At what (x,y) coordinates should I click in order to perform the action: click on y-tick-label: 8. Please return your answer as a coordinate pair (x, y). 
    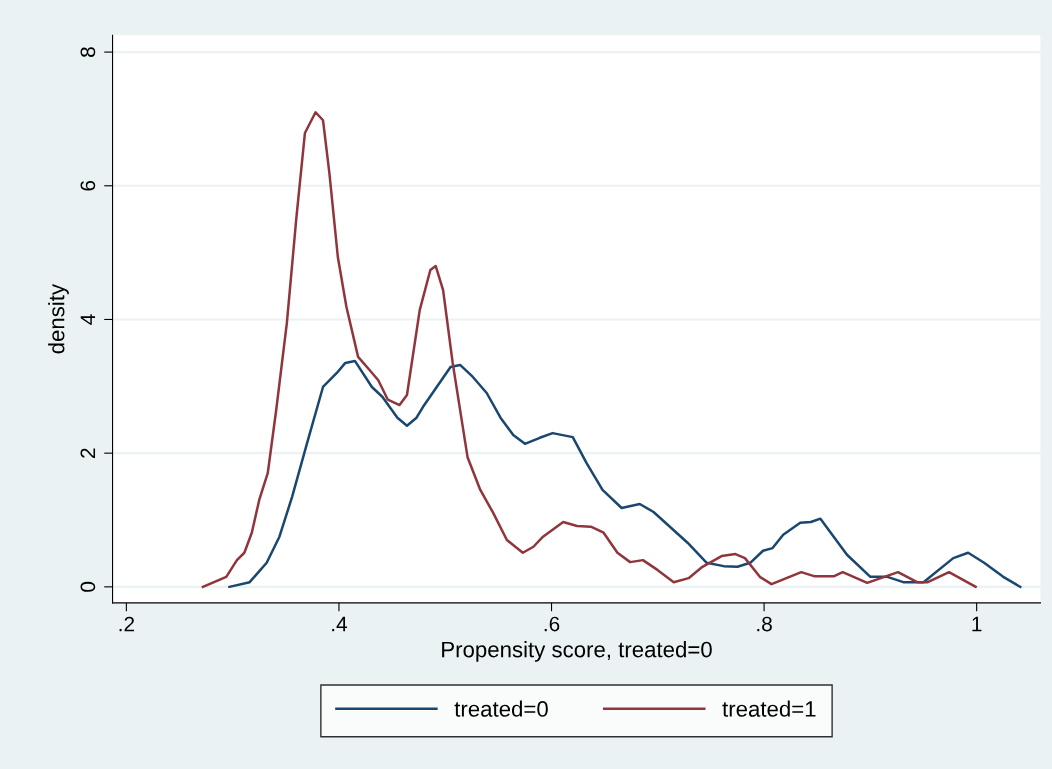
    Looking at the image, I should click on (88, 52).